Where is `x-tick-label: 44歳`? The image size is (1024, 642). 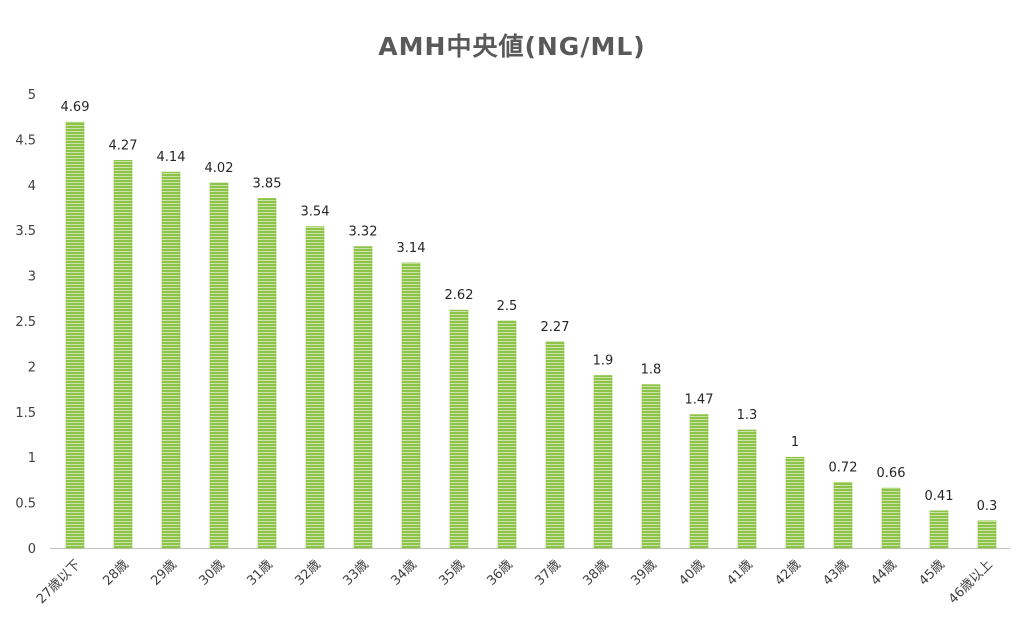
x-tick-label: 44歳 is located at coordinates (883, 572).